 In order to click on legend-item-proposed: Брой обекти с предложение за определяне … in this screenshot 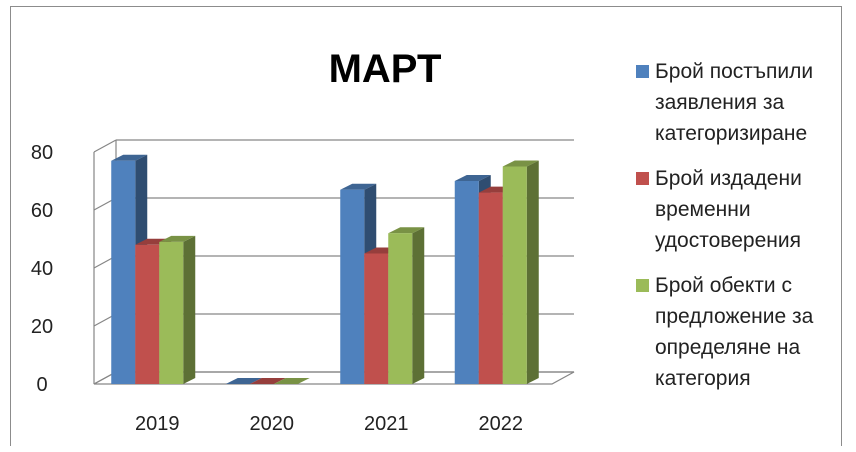, I will do `click(741, 332)`.